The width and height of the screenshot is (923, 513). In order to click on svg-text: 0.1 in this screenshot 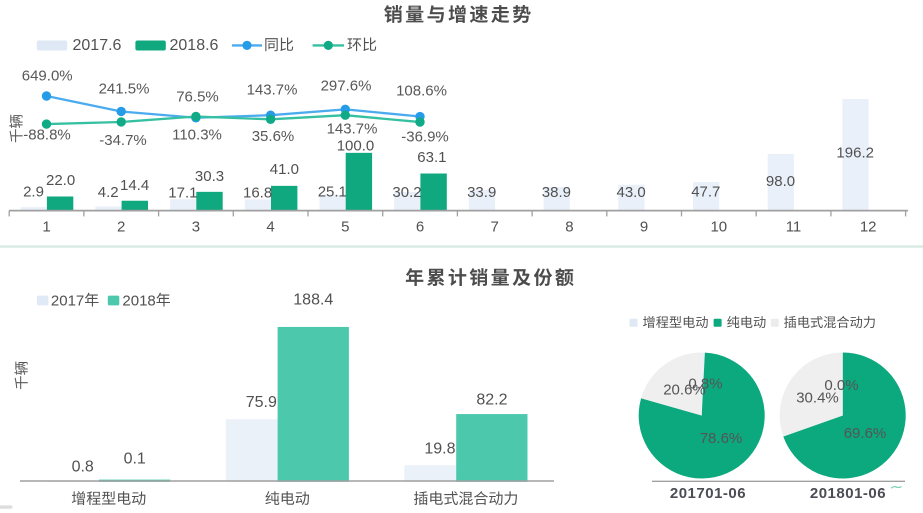, I will do `click(135, 458)`.